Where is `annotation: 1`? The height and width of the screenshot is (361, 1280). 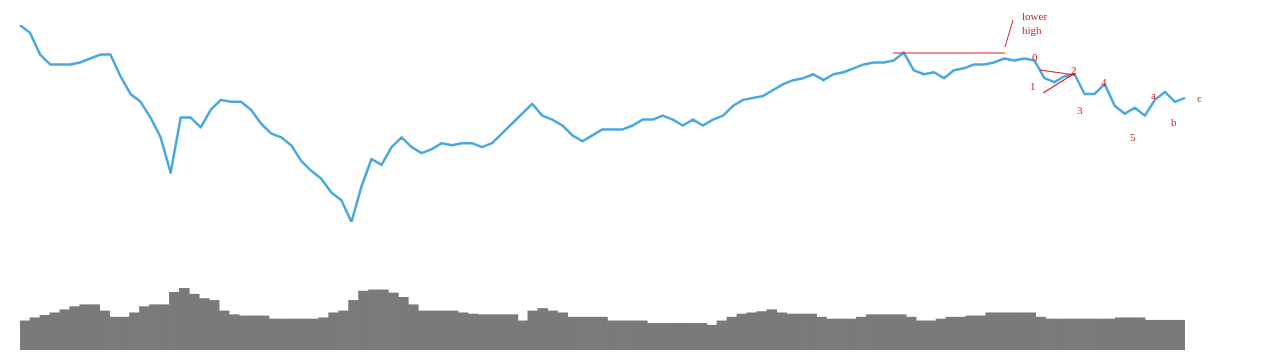 annotation: 1 is located at coordinates (1033, 86).